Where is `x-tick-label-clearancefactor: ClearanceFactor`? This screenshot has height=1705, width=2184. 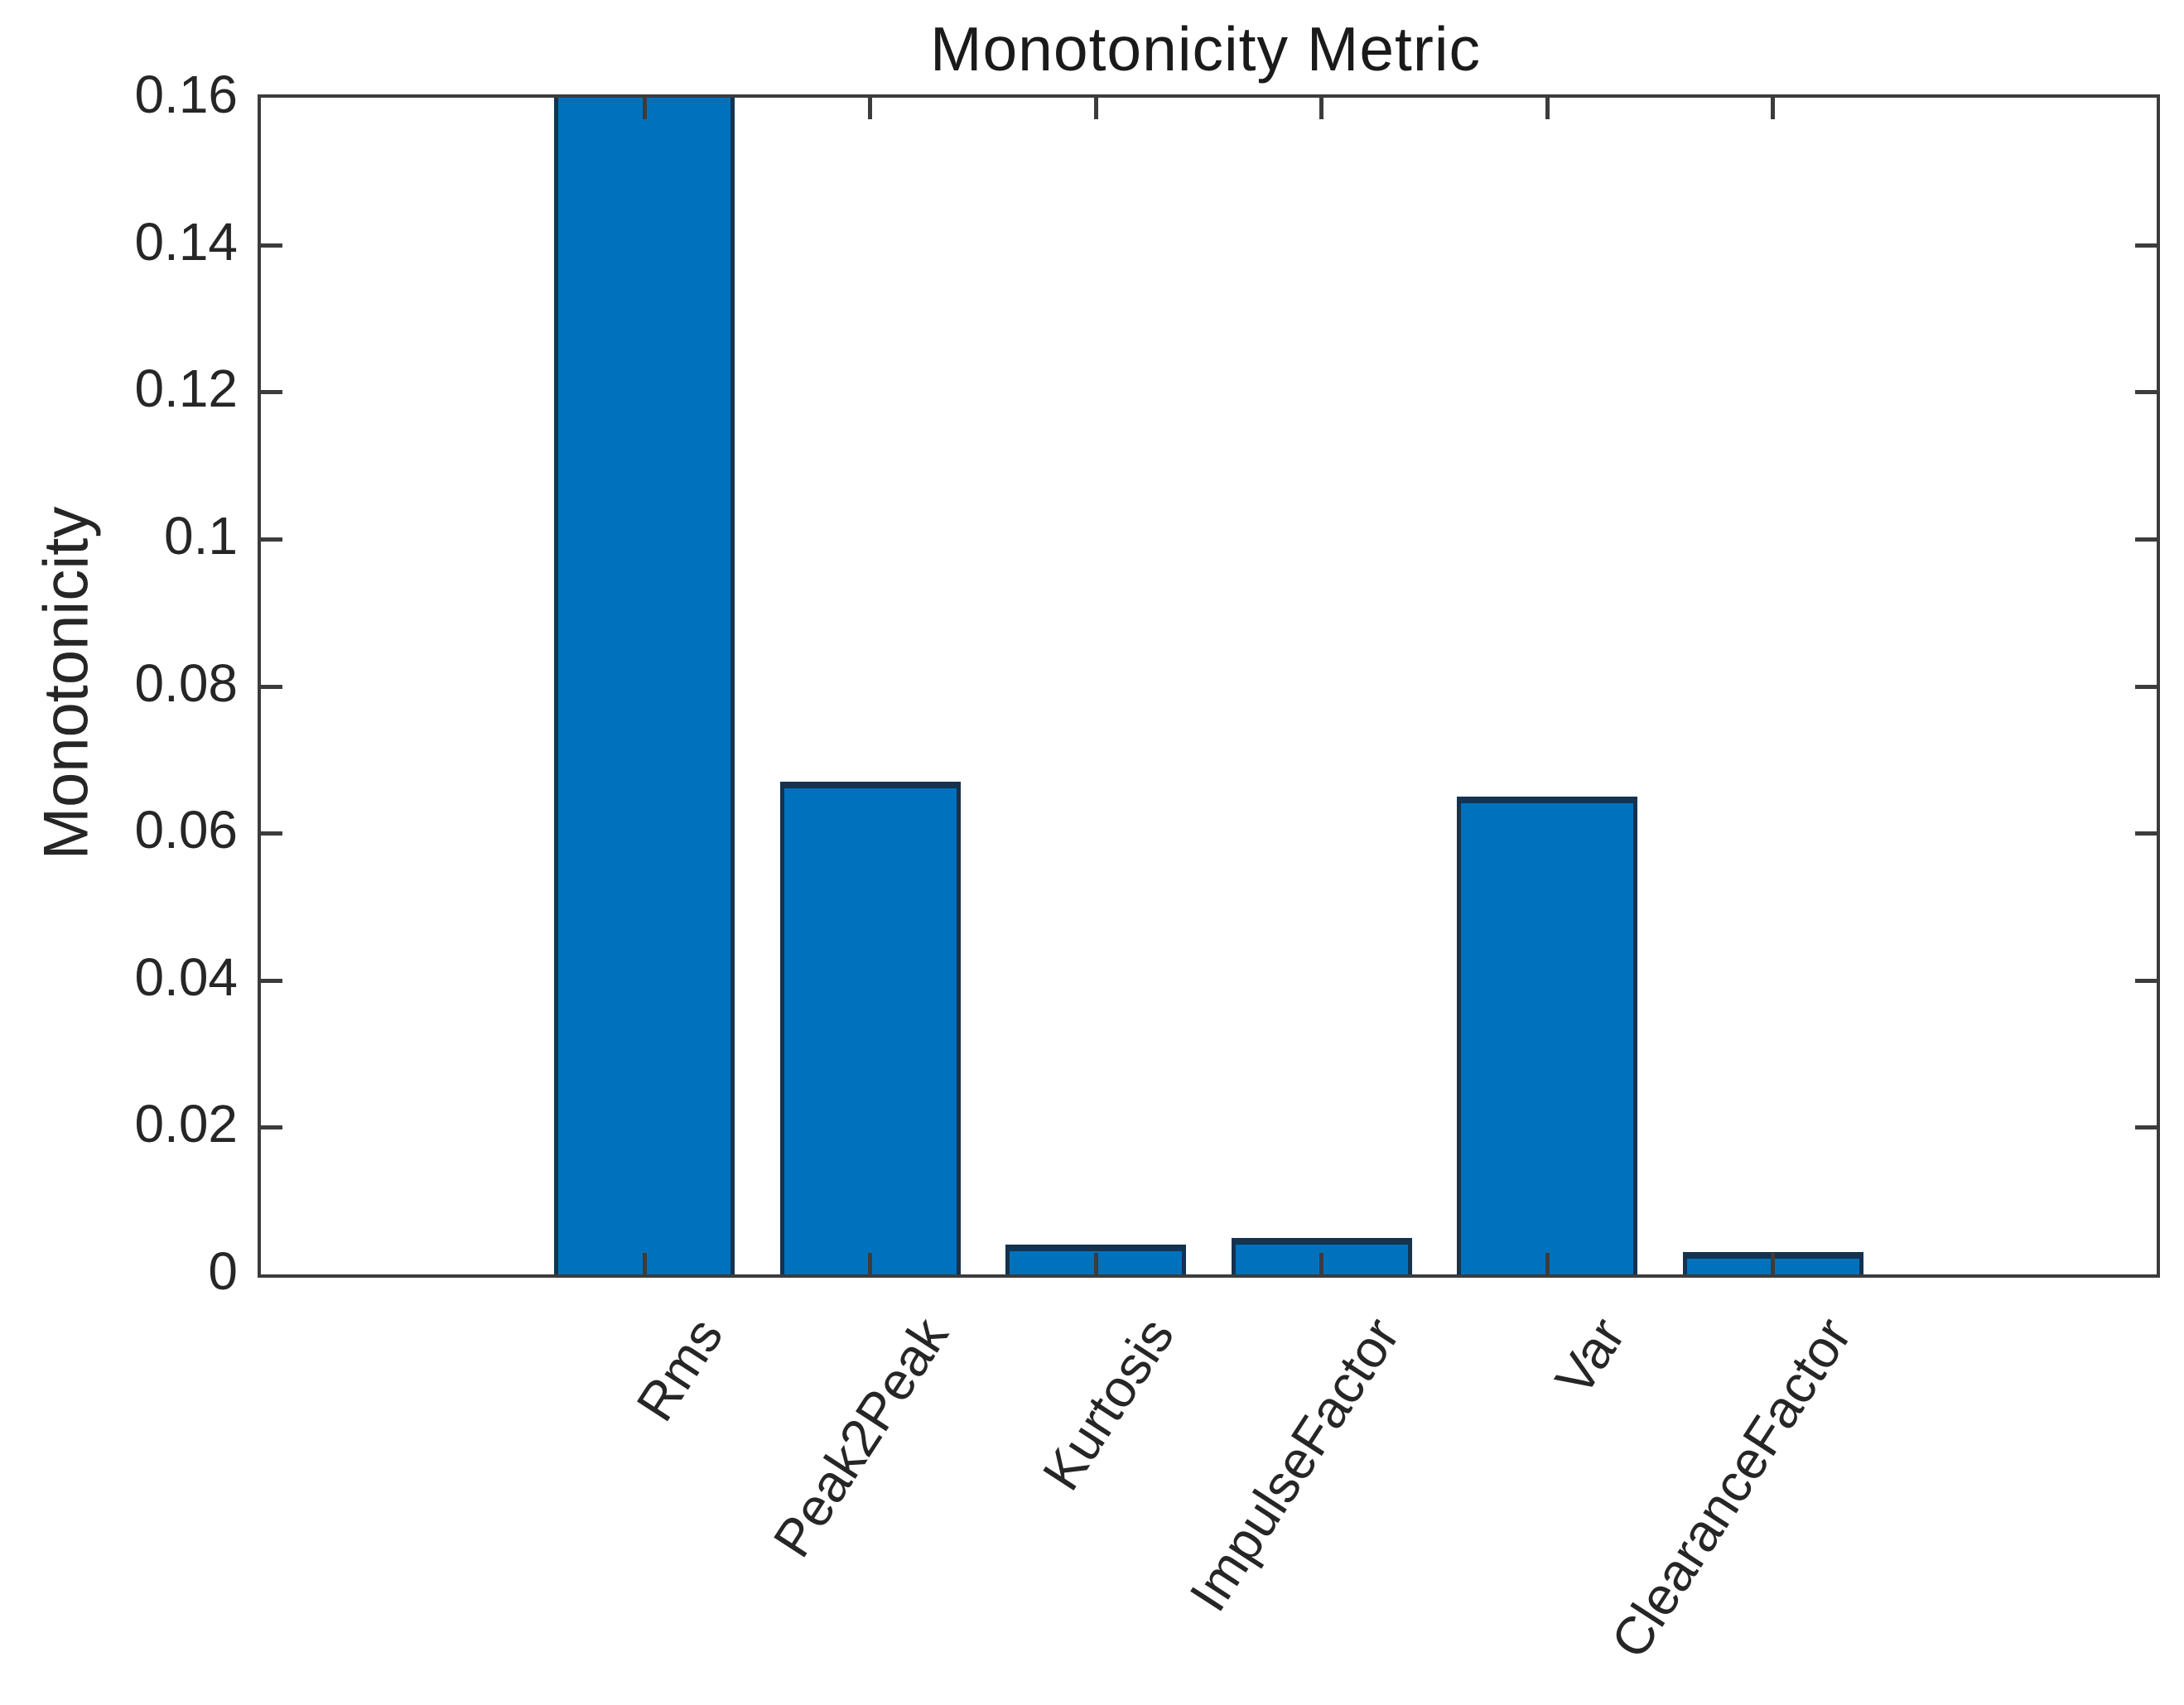 x-tick-label-clearancefactor: ClearanceFactor is located at coordinates (1730, 1488).